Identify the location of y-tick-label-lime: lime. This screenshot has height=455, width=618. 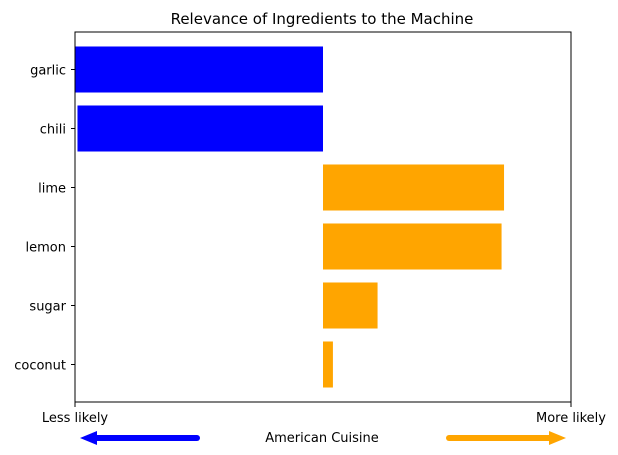
(52, 189).